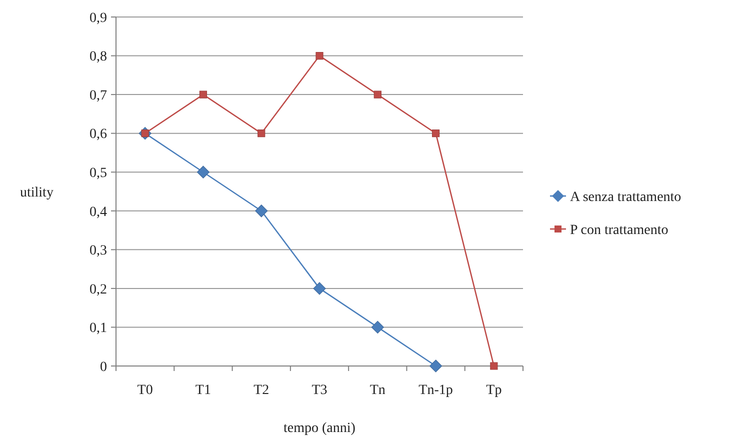 This screenshot has height=442, width=754. I want to click on y-tick-label: 0,8, so click(98, 57).